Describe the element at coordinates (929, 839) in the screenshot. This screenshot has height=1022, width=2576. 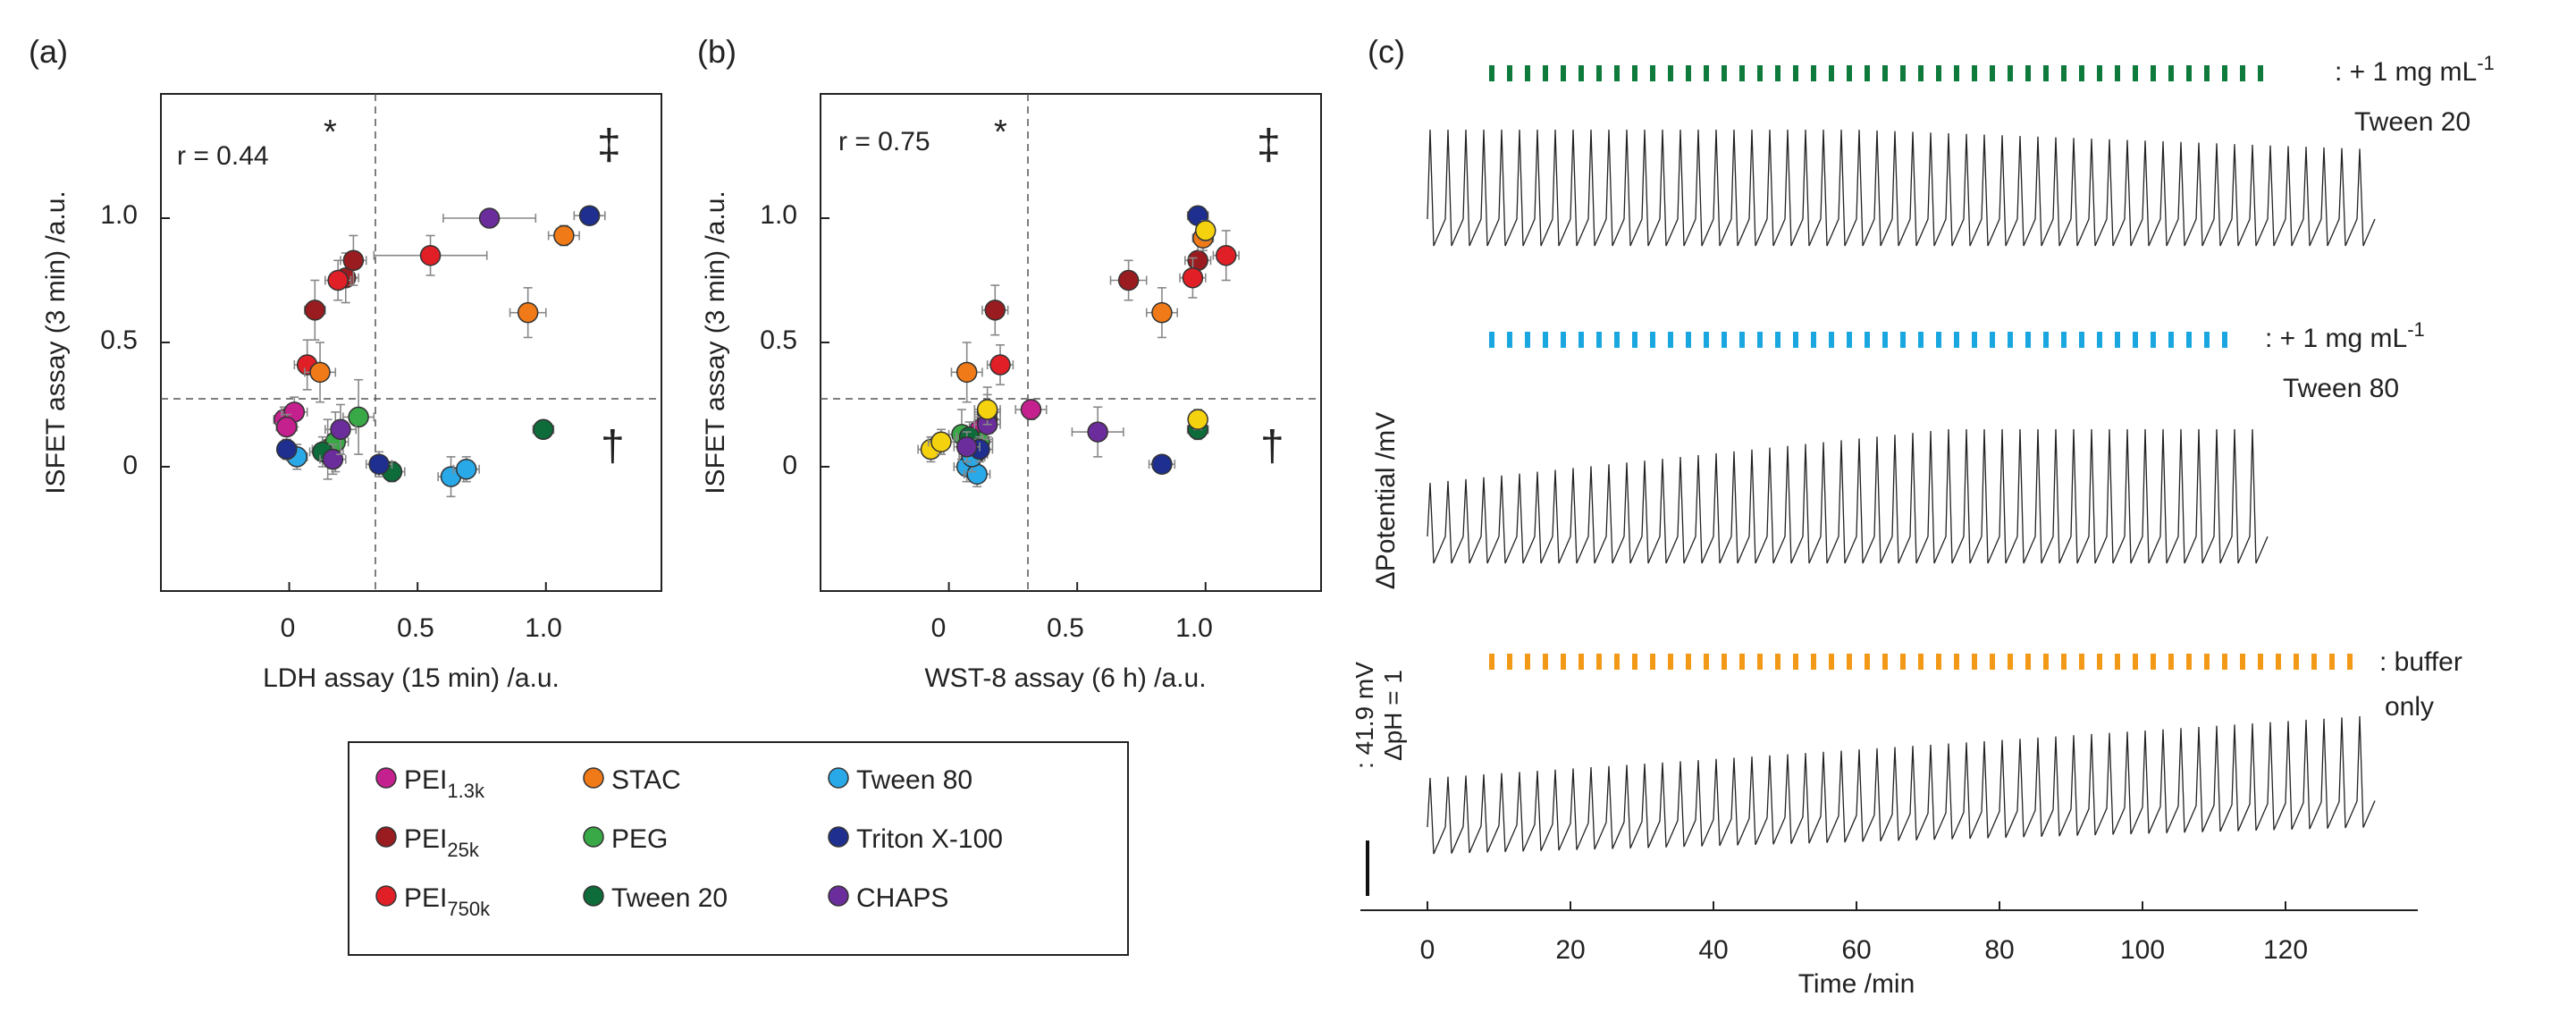
I see `legend-item-label: Triton X-100` at that location.